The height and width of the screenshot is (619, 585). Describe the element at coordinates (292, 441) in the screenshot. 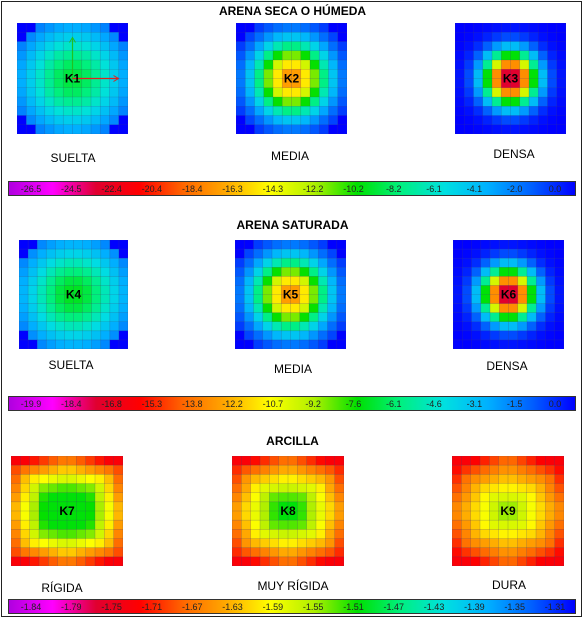

I see `section-title-clay: ARCILLA` at that location.